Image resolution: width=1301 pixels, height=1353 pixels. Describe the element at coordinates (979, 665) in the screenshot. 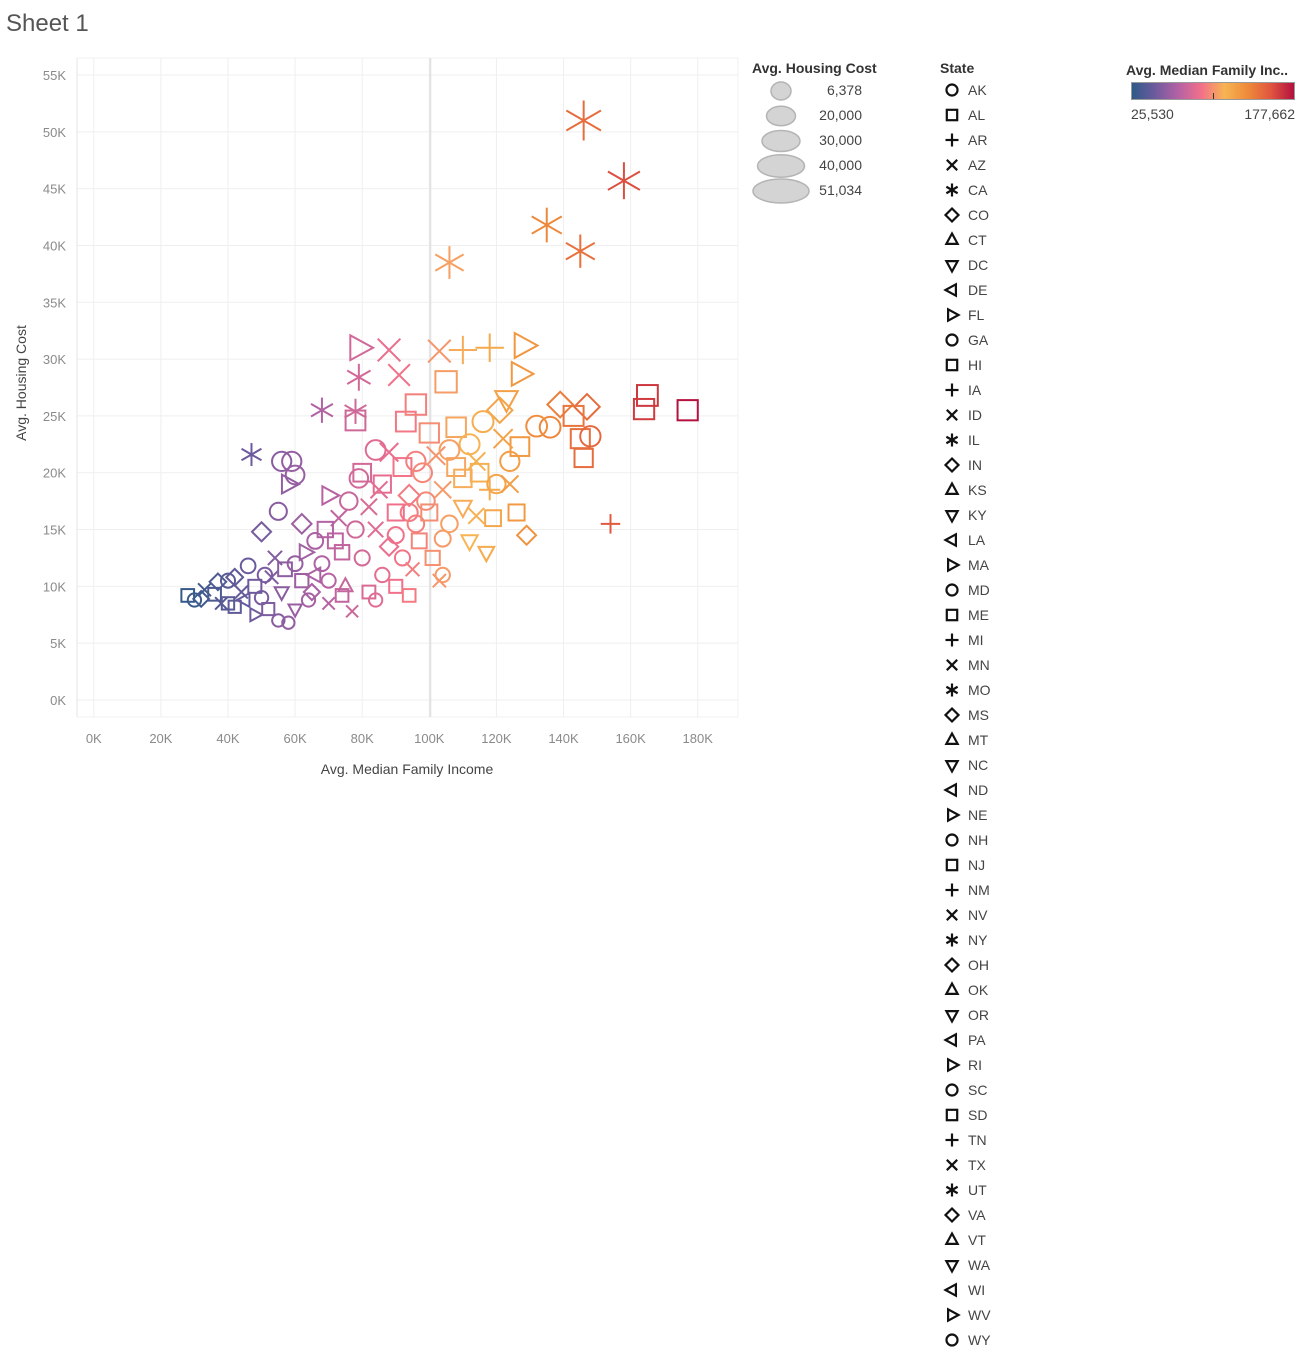

I see `state-legend-label: MN` at that location.